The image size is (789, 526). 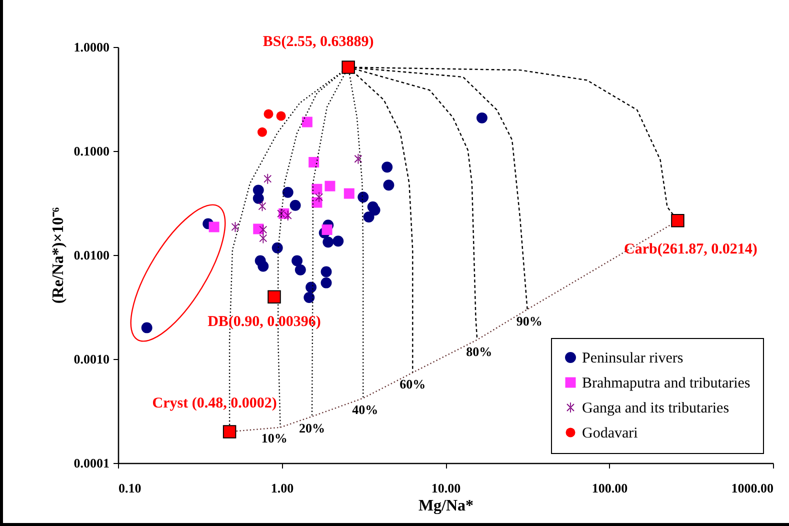 I want to click on y-tick-label: 0.0010, so click(x=92, y=359).